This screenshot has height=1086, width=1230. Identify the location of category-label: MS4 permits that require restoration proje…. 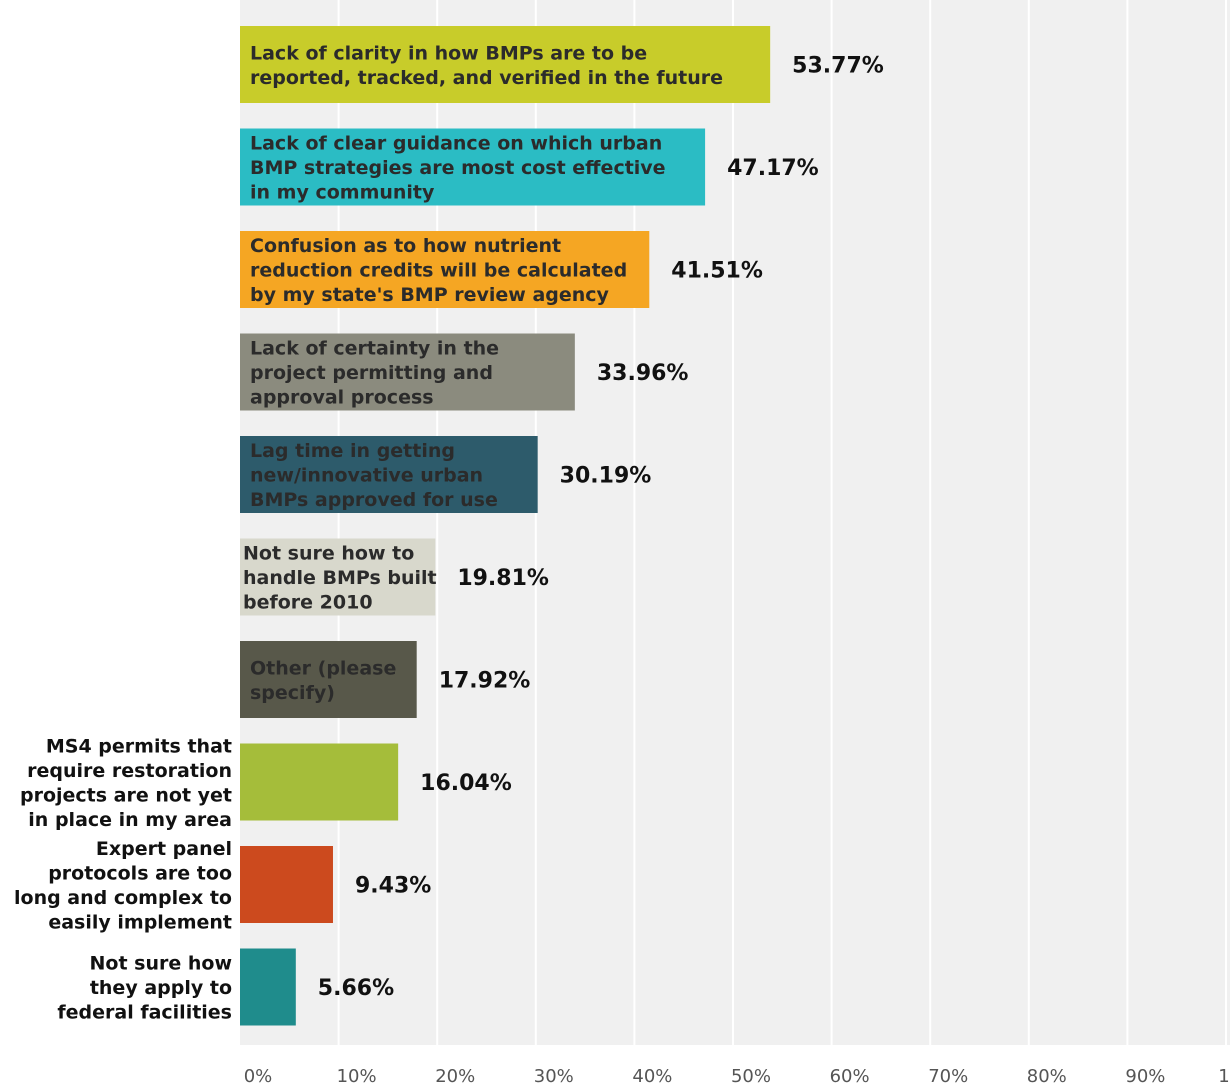
(126, 783).